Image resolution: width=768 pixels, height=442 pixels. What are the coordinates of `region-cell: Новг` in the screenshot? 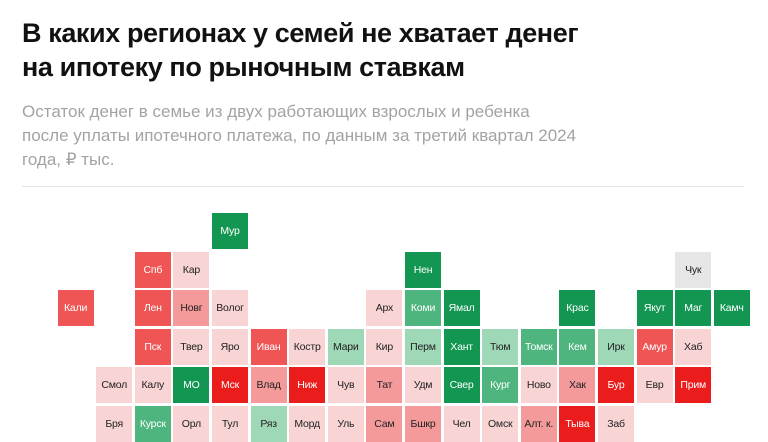 It's located at (191, 308).